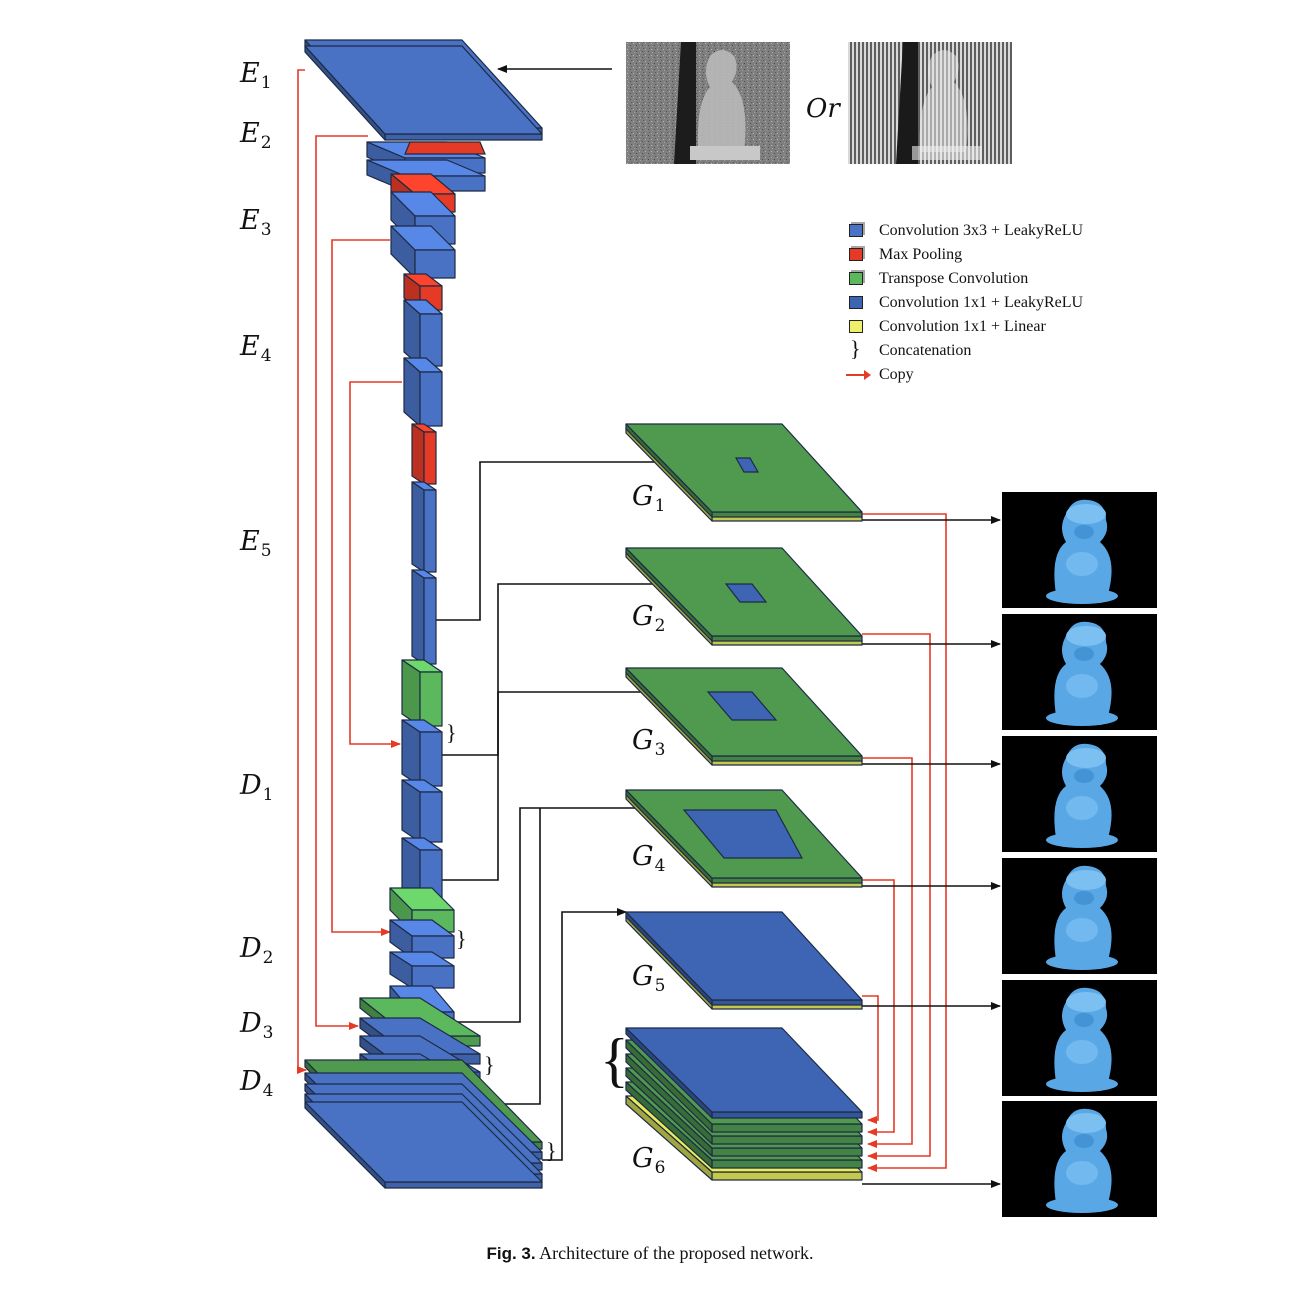  What do you see at coordinates (256, 348) in the screenshot?
I see `stage-label-e4: E4` at bounding box center [256, 348].